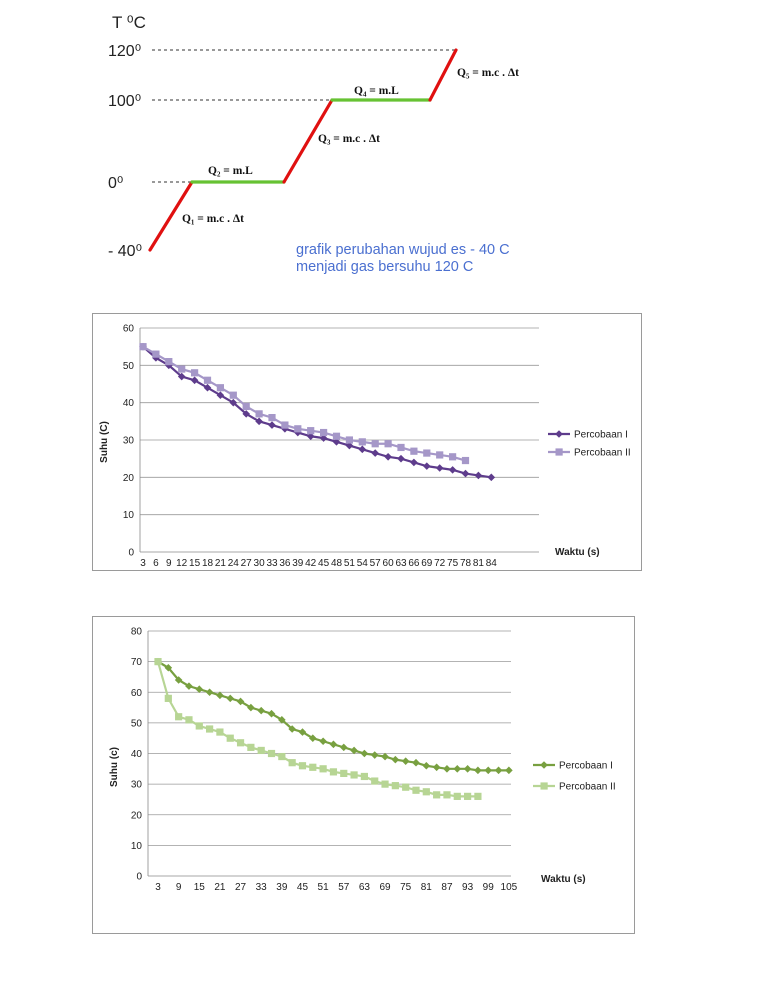 Image resolution: width=768 pixels, height=994 pixels. I want to click on x-tick-label: 6, so click(156, 563).